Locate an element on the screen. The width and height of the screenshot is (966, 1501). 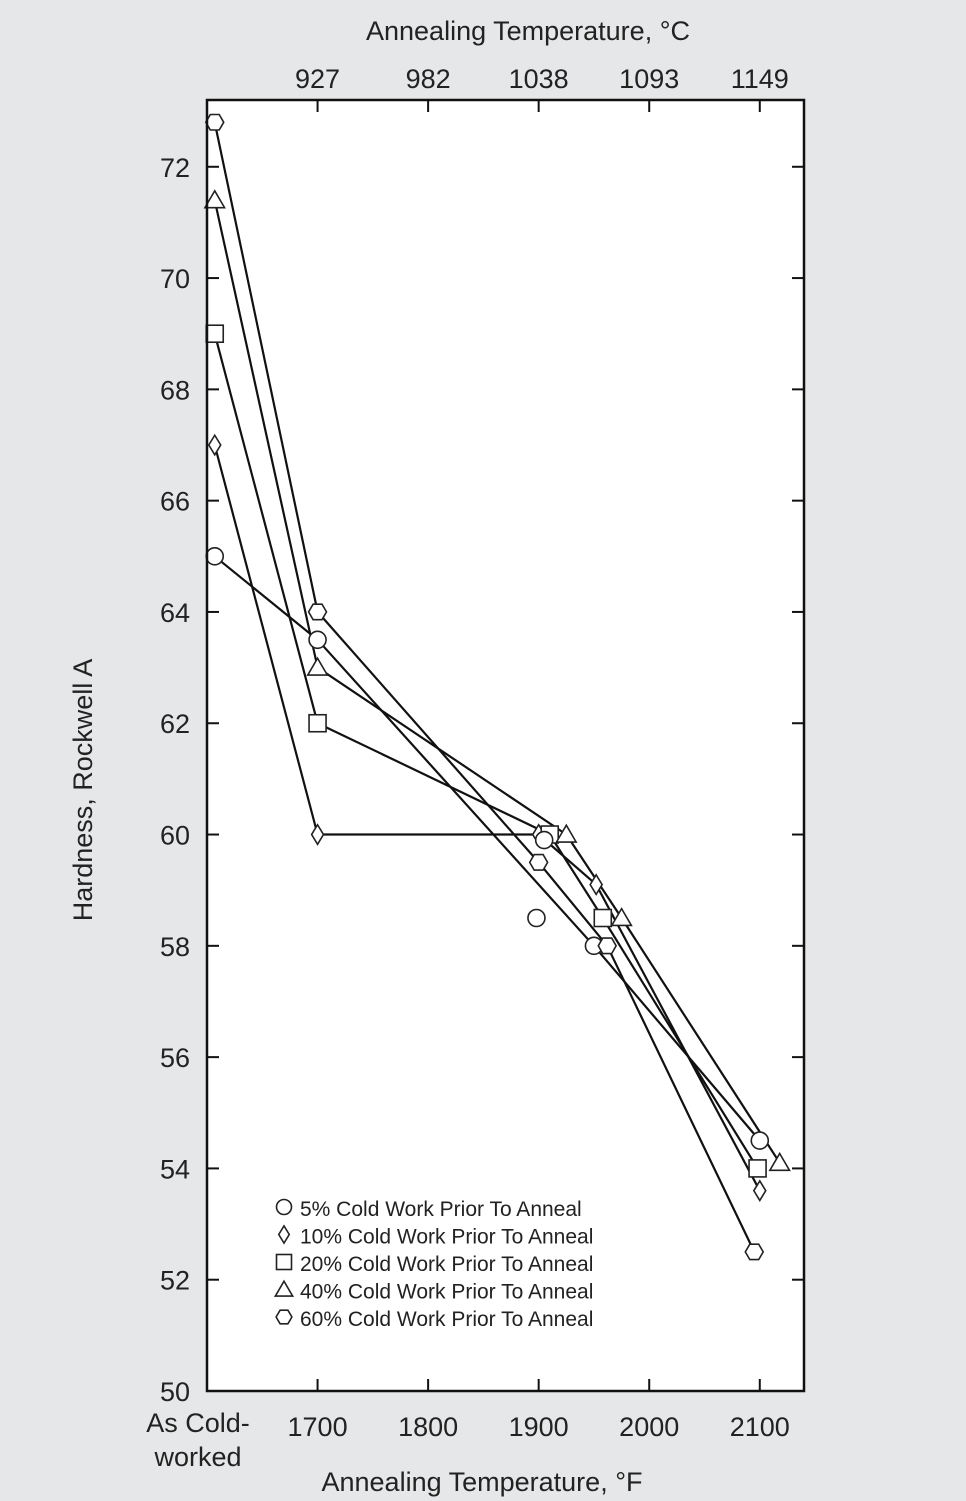
y-axis-title: Hardness, Rockwell A is located at coordinates (83, 790).